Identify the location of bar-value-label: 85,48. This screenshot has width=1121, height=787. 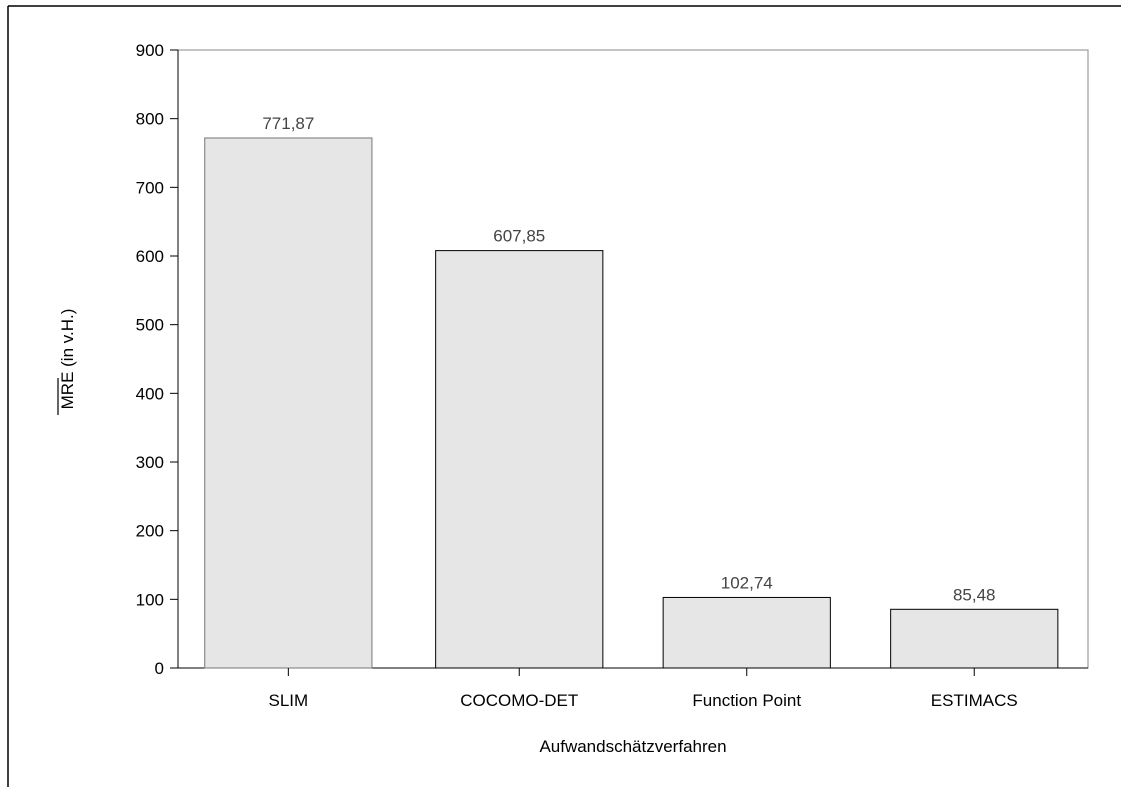
(974, 594).